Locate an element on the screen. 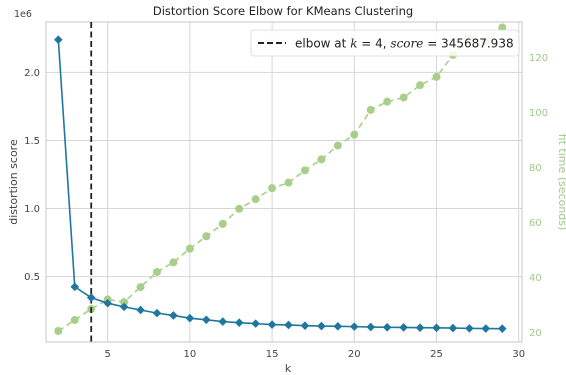 The image size is (566, 375). y-tick-label-3: 2.0 is located at coordinates (32, 73).